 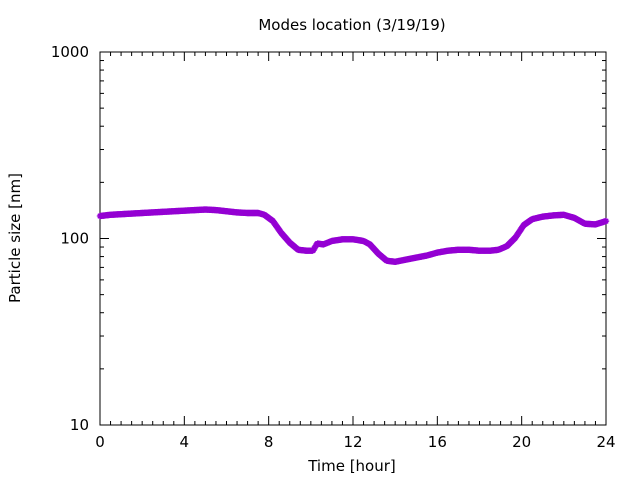 What do you see at coordinates (79, 425) in the screenshot?
I see `y-tick-label: 10` at bounding box center [79, 425].